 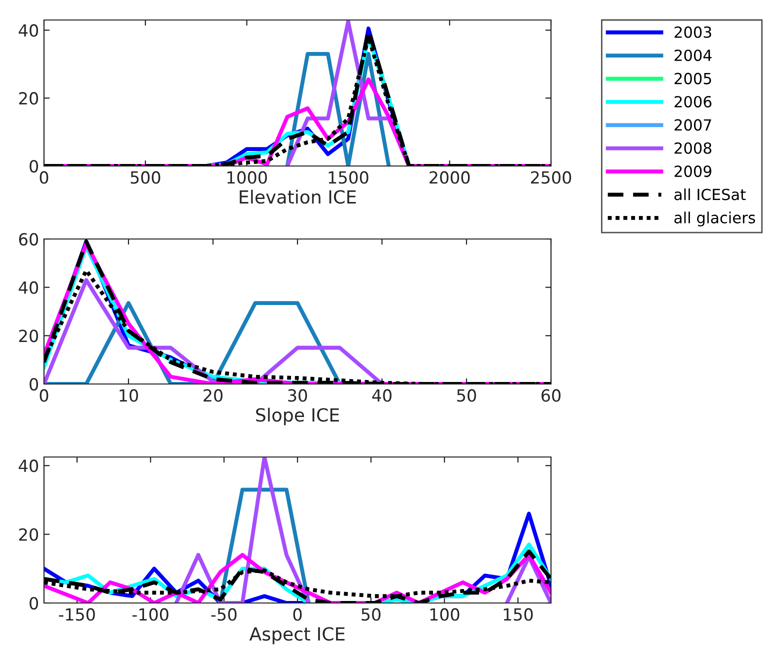 I want to click on legend-label: all ICESat, so click(x=710, y=194).